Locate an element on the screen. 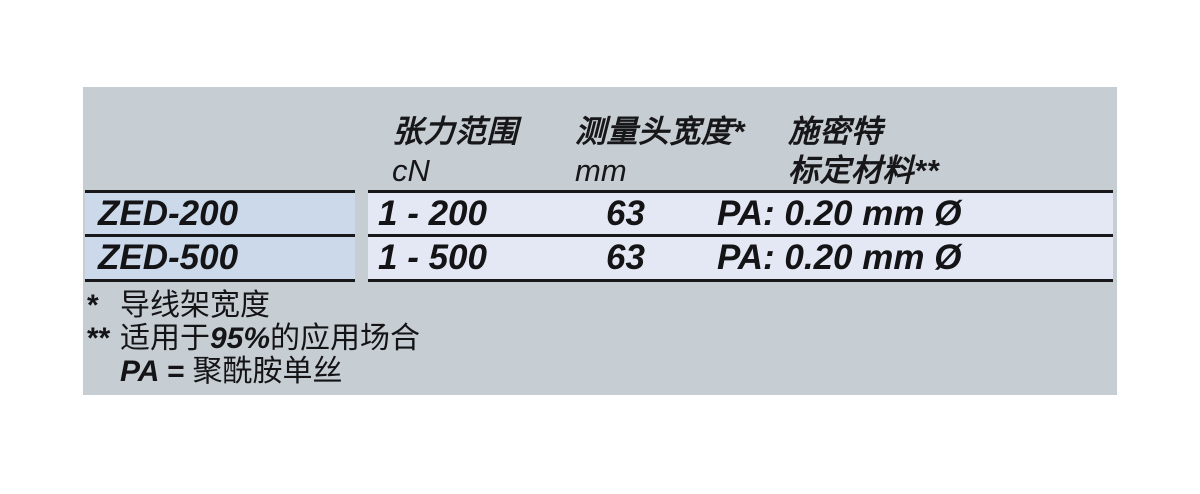 The width and height of the screenshot is (1200, 494). footnote-text-suffix: 的应用场合 is located at coordinates (345, 338).